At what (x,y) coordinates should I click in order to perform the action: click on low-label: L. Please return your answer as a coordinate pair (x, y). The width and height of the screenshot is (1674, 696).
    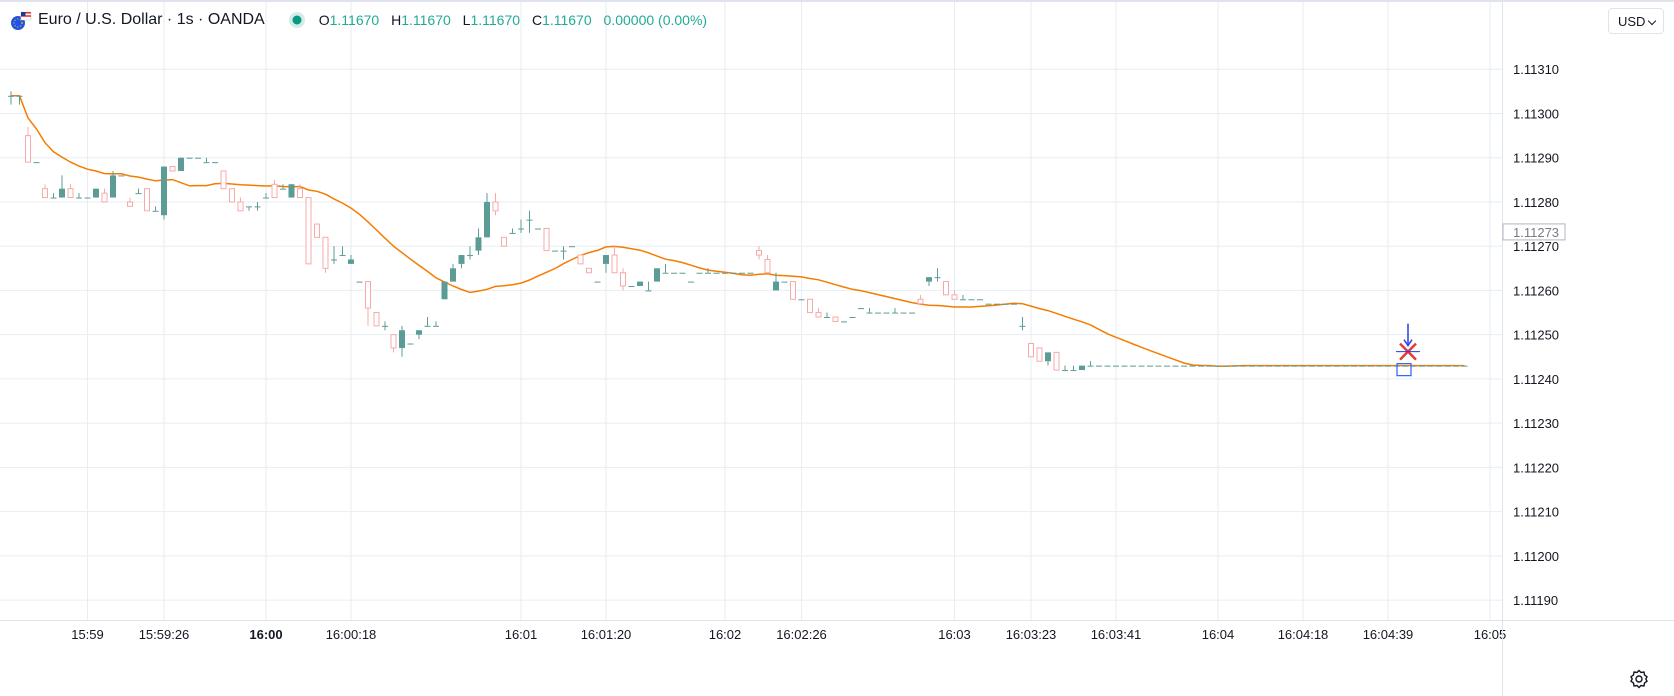
    Looking at the image, I should click on (466, 20).